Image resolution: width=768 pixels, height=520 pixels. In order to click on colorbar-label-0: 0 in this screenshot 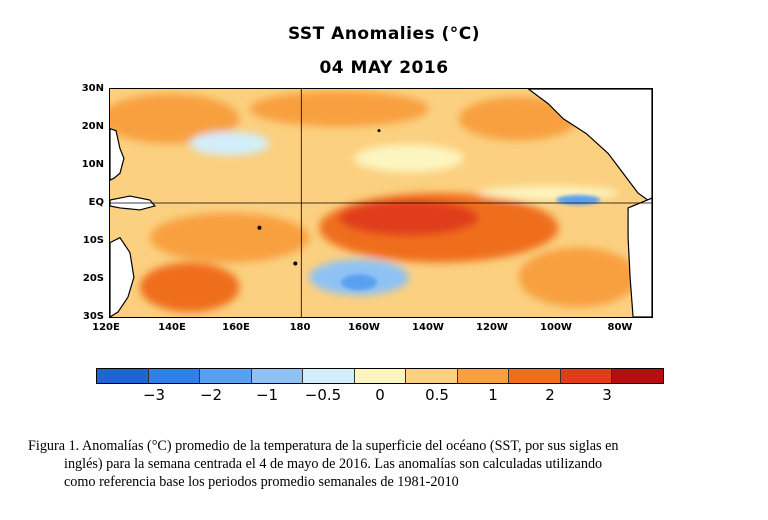, I will do `click(380, 395)`.